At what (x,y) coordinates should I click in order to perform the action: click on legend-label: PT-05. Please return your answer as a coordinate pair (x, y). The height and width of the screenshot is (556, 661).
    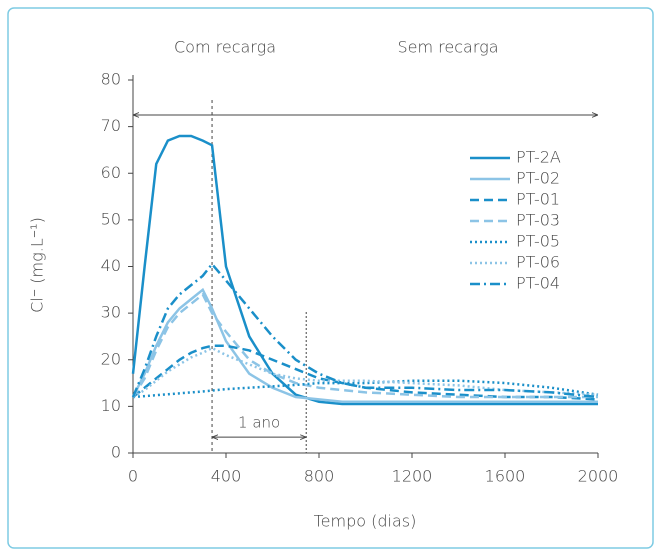
    Looking at the image, I should click on (538, 241).